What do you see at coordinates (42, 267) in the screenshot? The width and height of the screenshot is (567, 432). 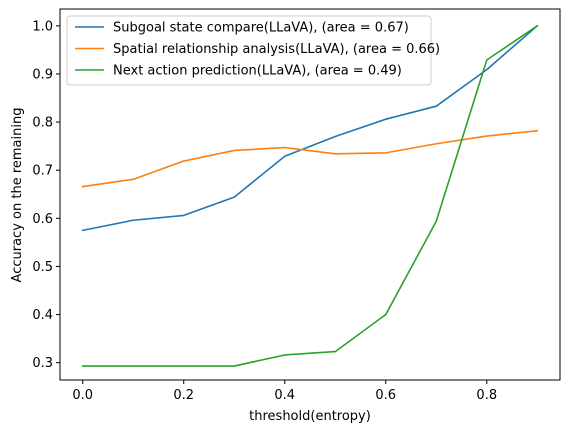 I see `y-tick-label: 0.5` at bounding box center [42, 267].